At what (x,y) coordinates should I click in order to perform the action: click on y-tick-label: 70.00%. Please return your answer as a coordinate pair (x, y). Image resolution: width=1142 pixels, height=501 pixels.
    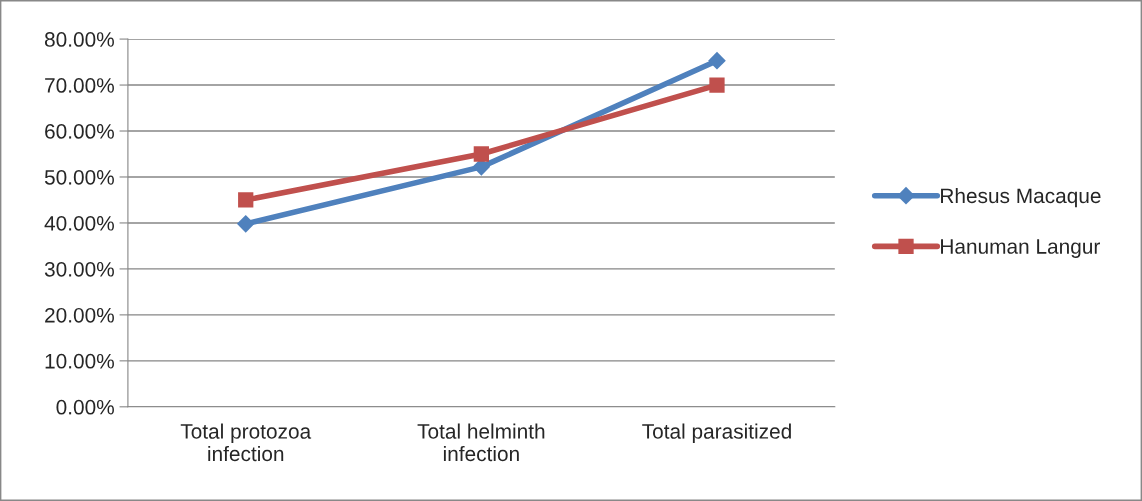
    Looking at the image, I should click on (79, 85).